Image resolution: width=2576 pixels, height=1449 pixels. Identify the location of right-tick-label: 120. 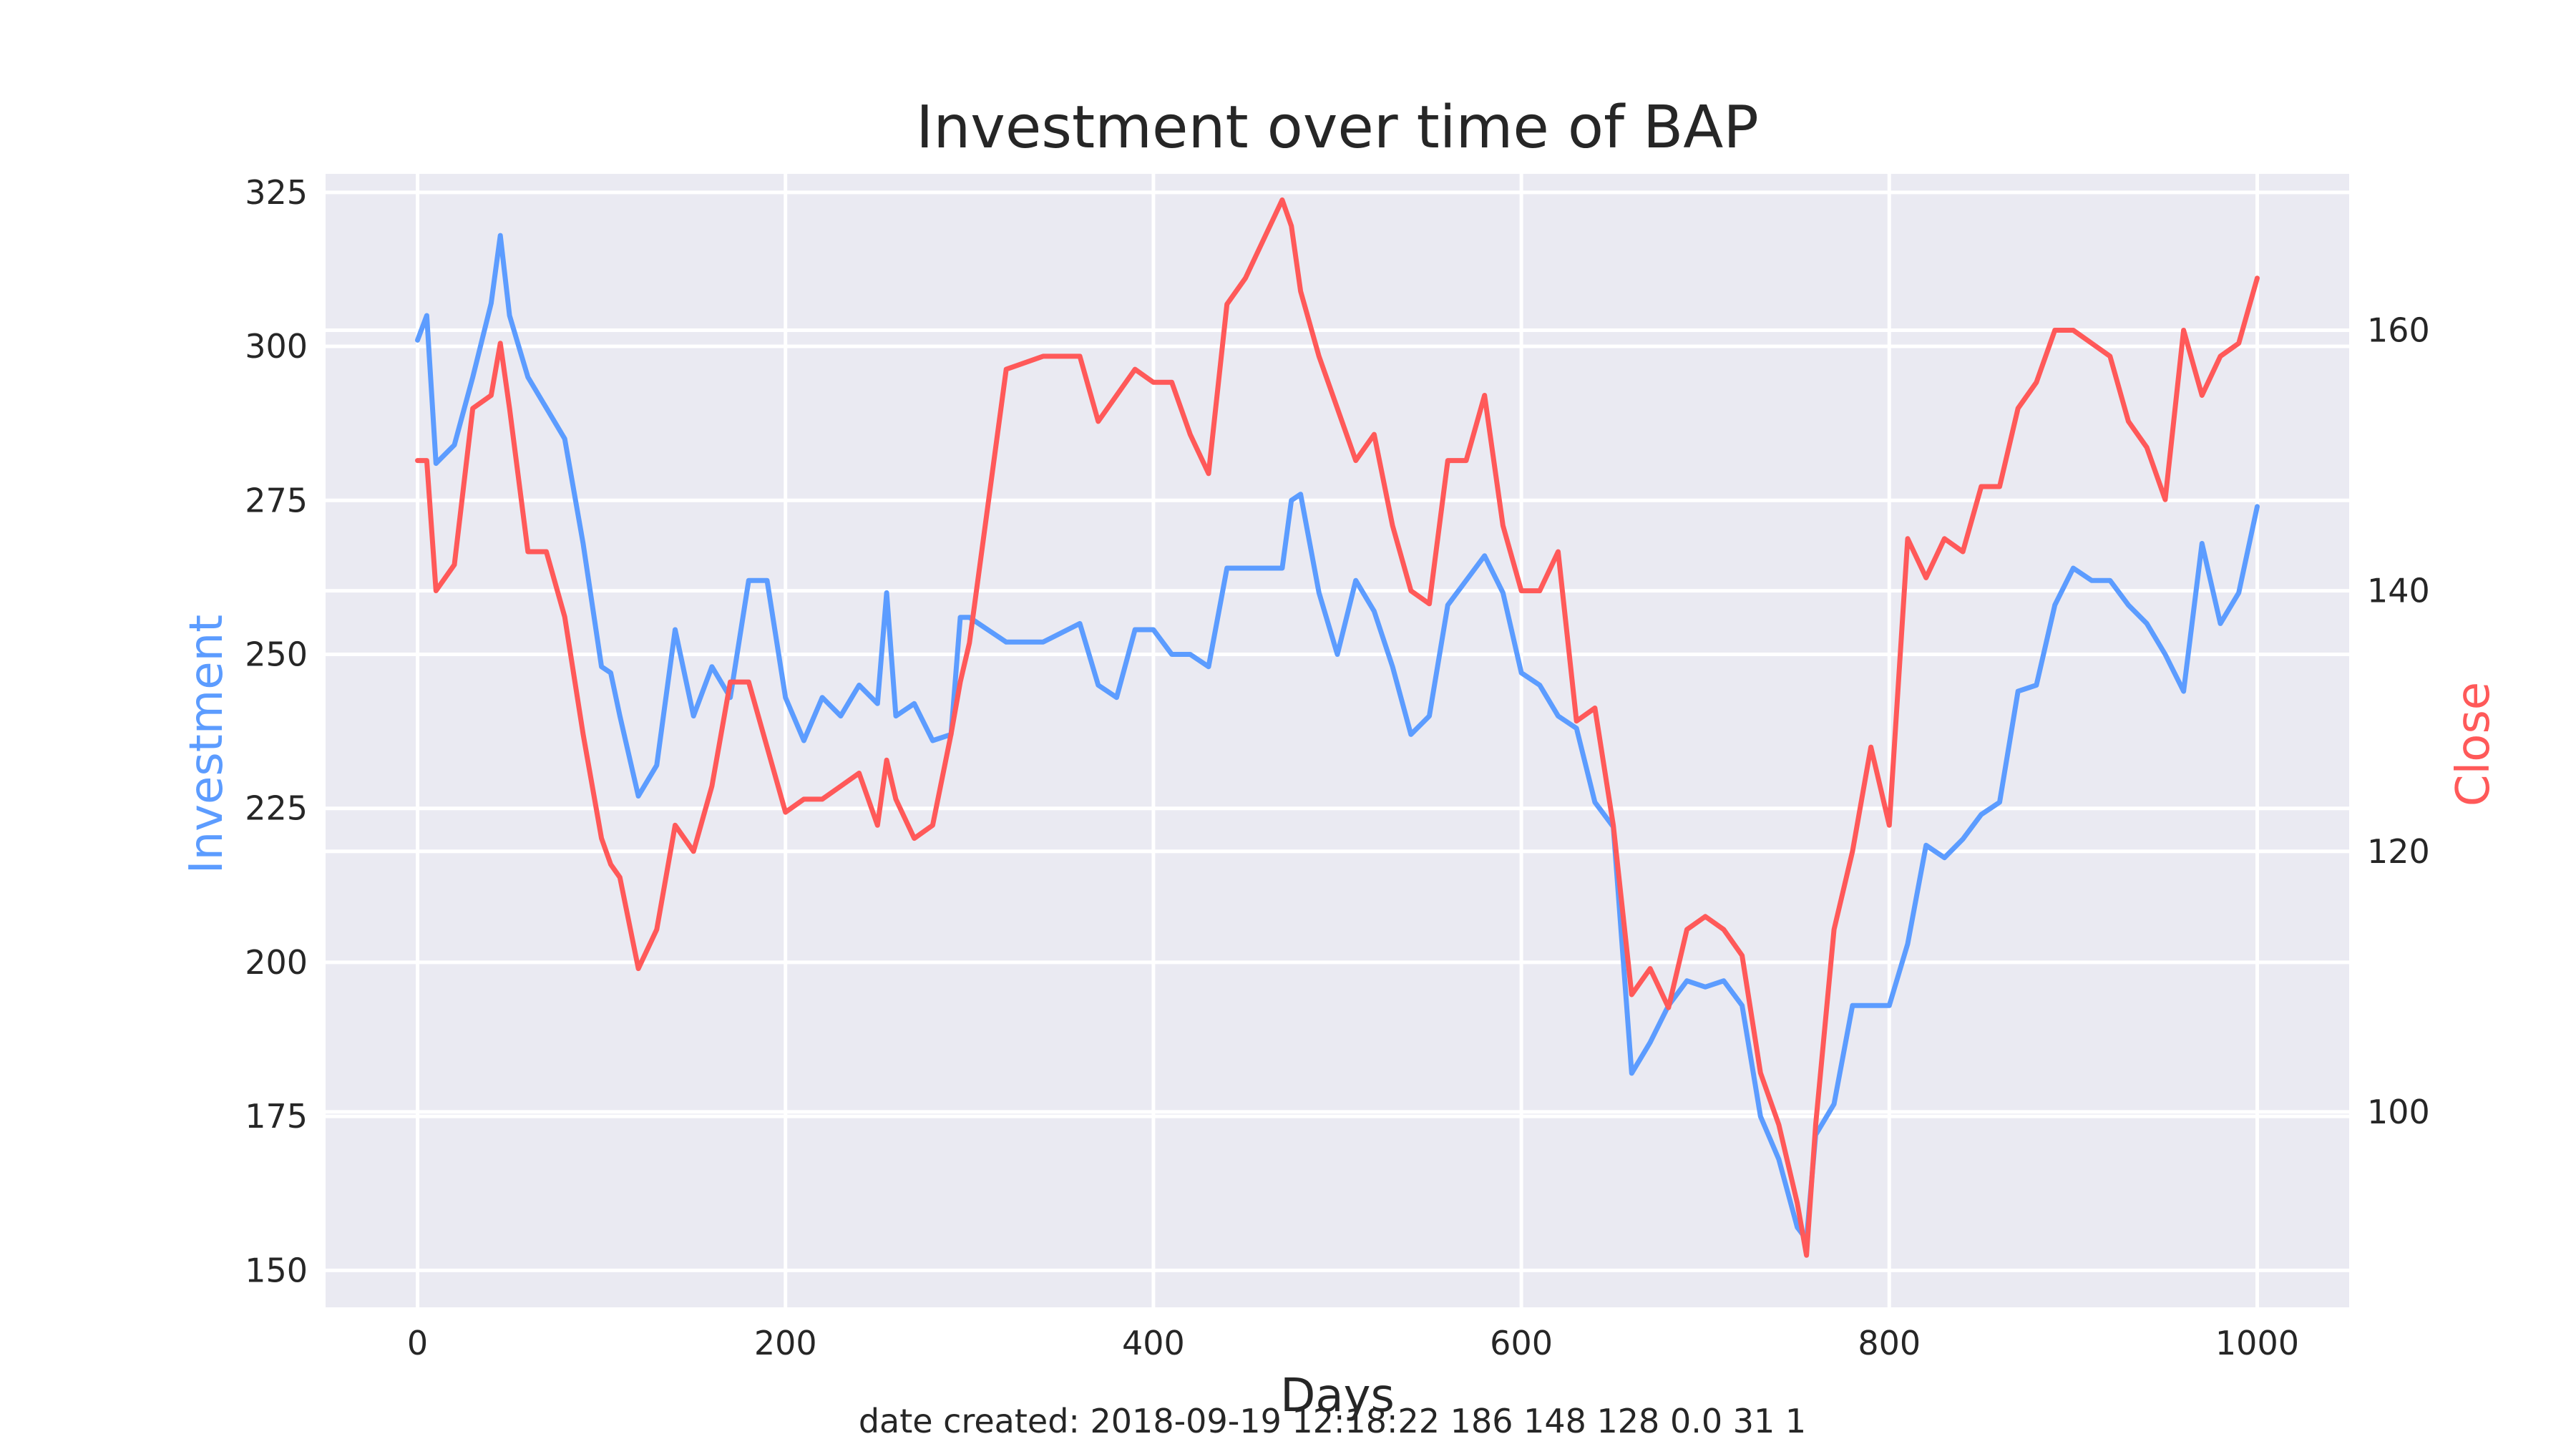
(2398, 851).